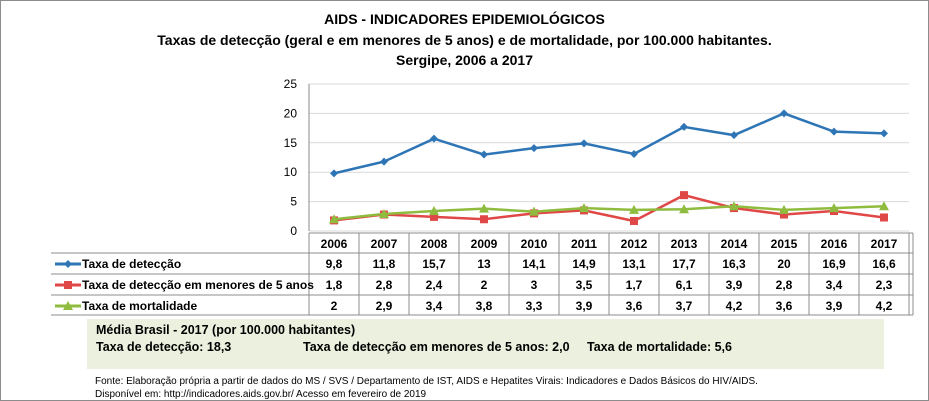 This screenshot has width=929, height=401. I want to click on data-label: 14,9, so click(584, 264).